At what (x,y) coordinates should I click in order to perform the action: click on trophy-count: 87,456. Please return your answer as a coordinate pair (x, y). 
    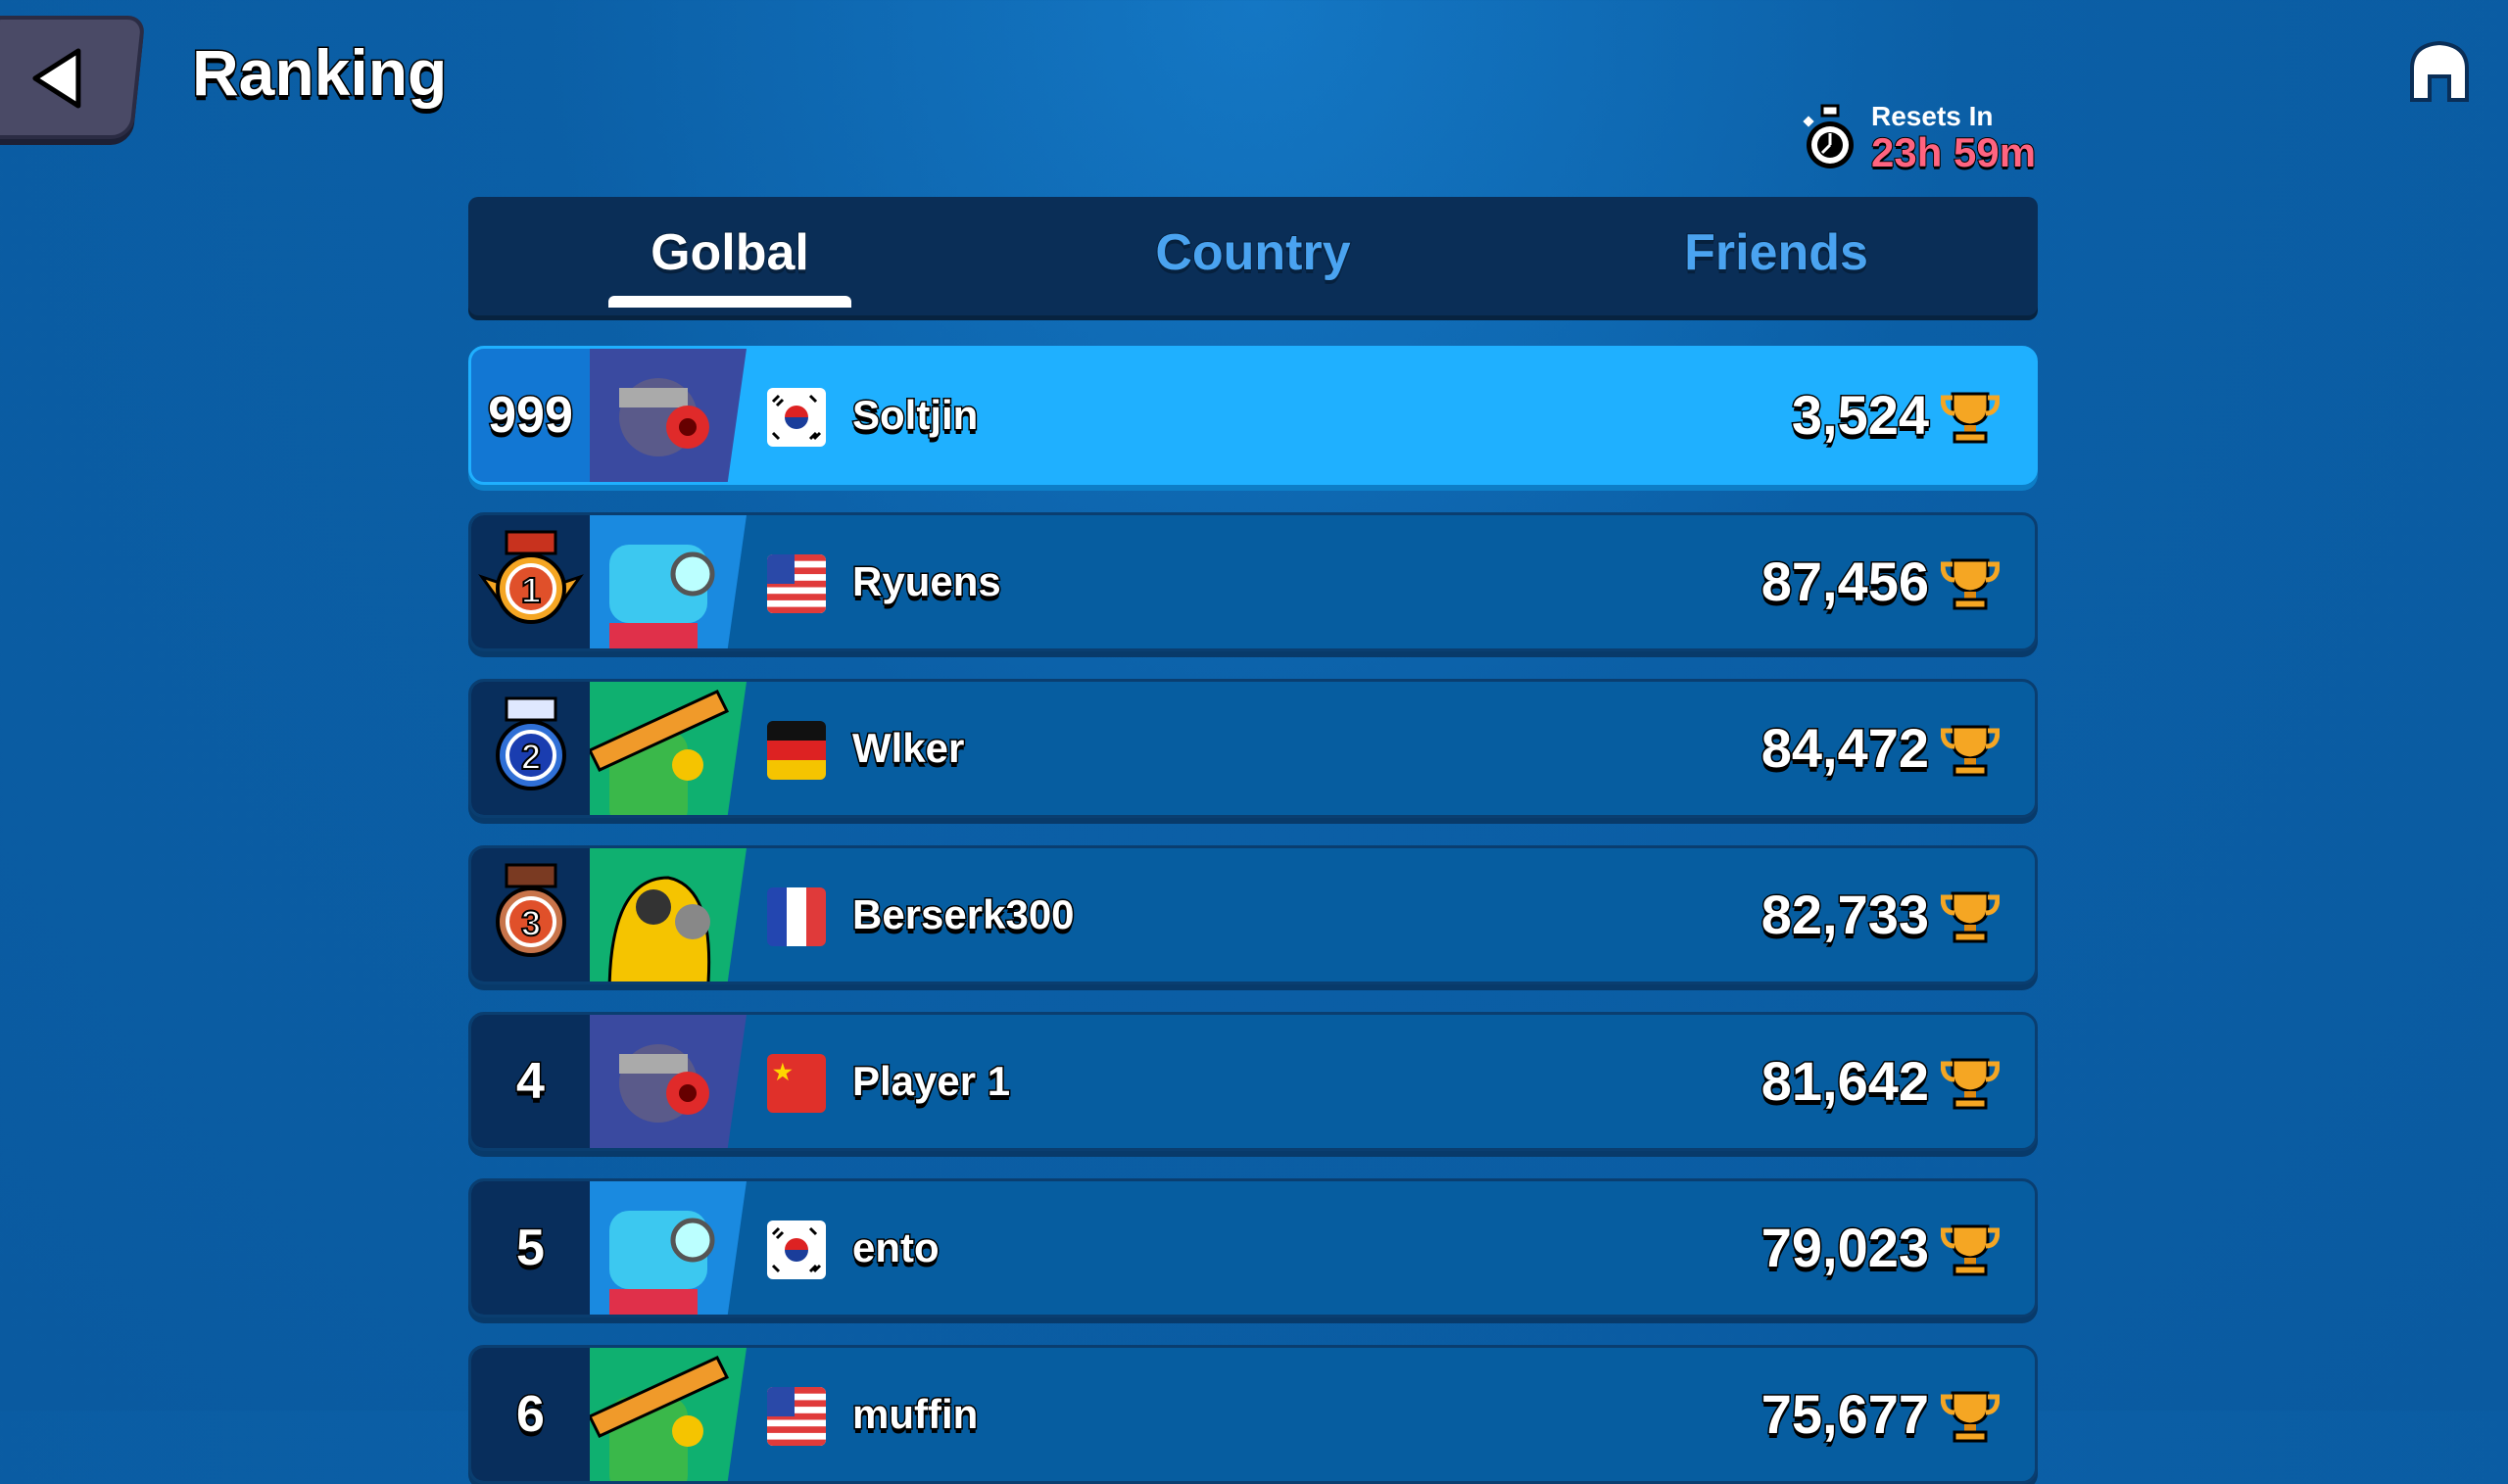
    Looking at the image, I should click on (1845, 582).